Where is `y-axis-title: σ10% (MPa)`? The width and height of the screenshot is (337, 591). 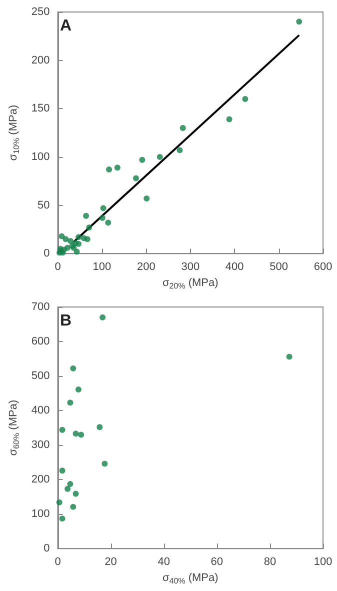 y-axis-title: σ10% (MPa) is located at coordinates (14, 132).